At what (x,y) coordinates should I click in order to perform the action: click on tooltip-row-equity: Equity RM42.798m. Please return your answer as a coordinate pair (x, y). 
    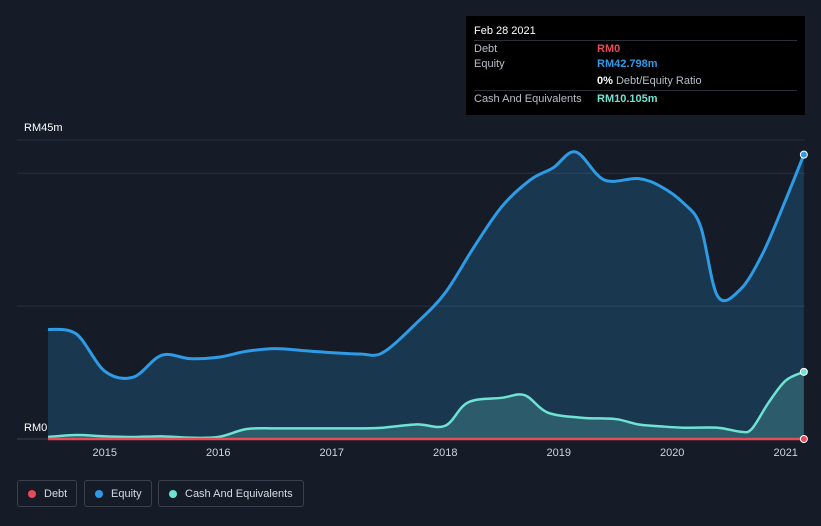
    Looking at the image, I should click on (635, 64).